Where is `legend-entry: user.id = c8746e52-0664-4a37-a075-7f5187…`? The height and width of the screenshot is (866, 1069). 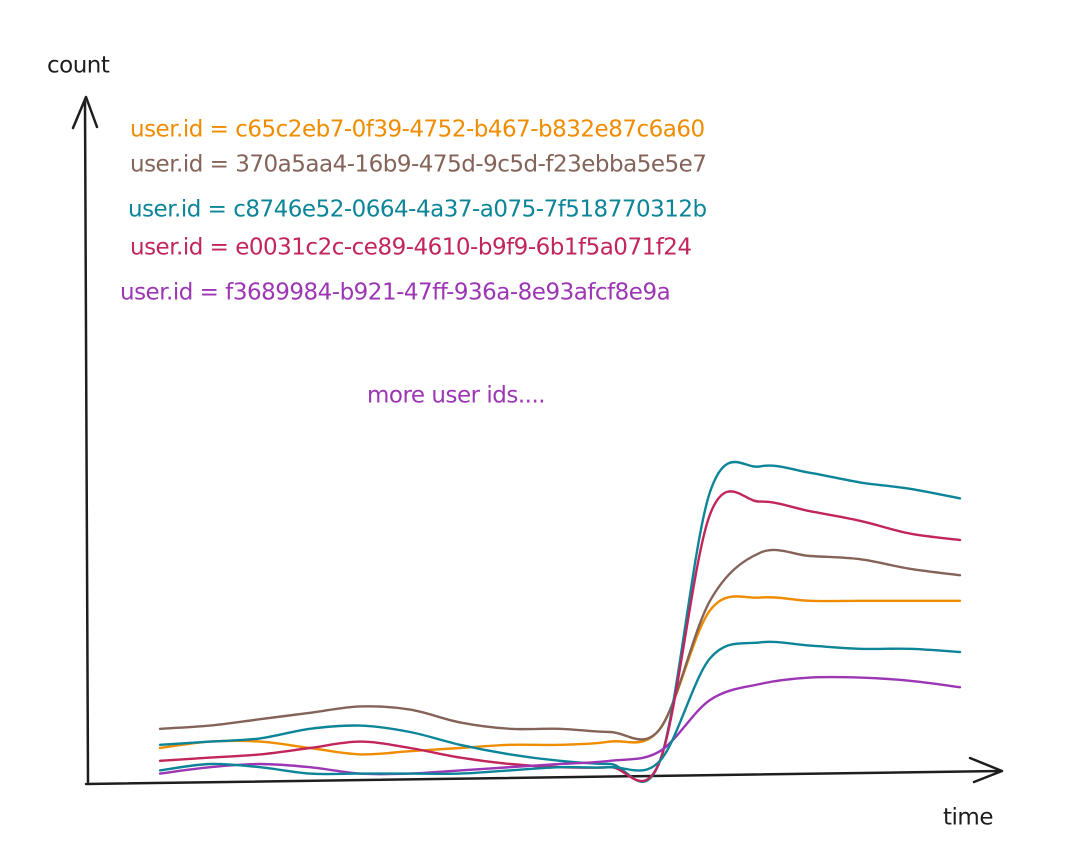 legend-entry: user.id = c8746e52-0664-4a37-a075-7f5187… is located at coordinates (417, 210).